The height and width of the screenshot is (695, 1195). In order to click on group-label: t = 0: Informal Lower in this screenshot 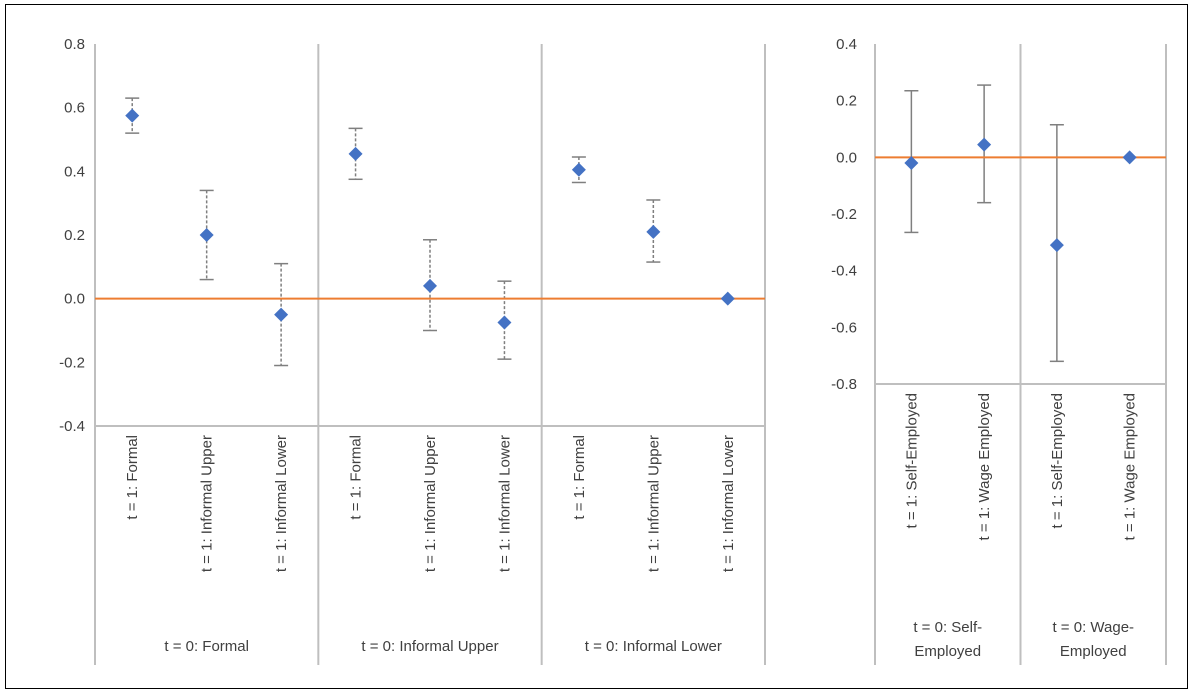, I will do `click(653, 646)`.